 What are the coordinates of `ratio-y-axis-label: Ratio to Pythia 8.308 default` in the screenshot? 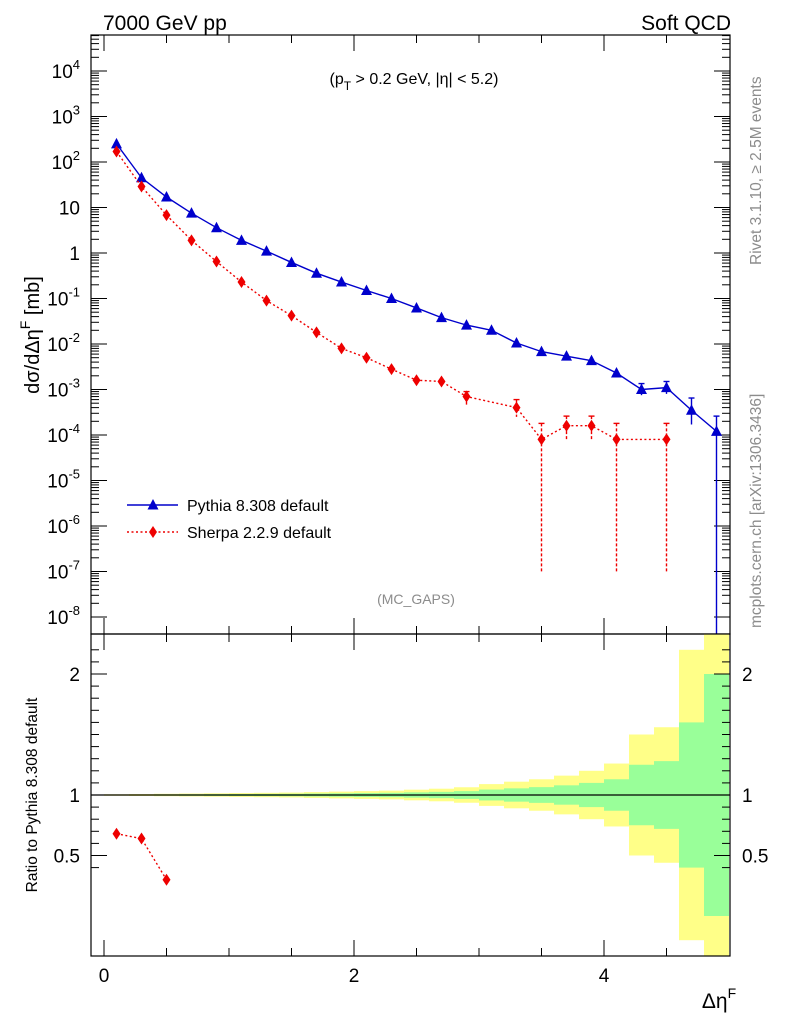 It's located at (32, 794).